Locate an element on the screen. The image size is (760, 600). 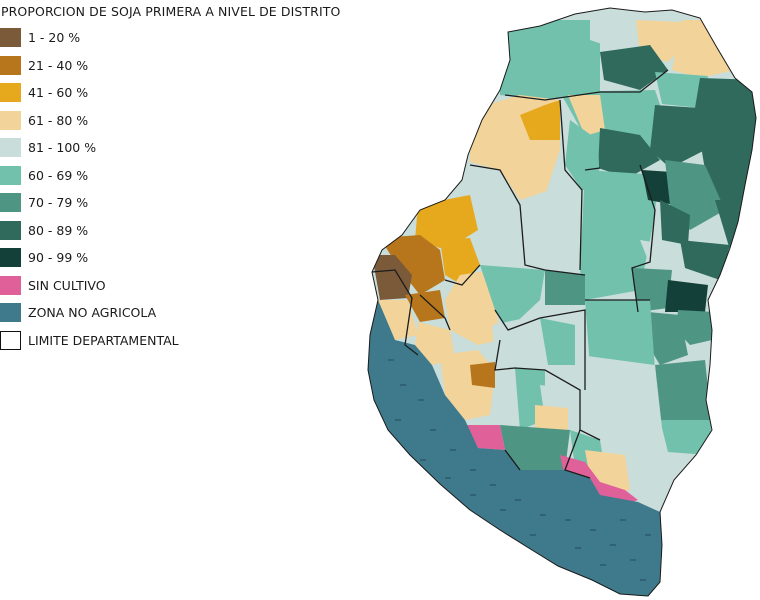
legend-label: 90 - 99 % is located at coordinates (58, 258).